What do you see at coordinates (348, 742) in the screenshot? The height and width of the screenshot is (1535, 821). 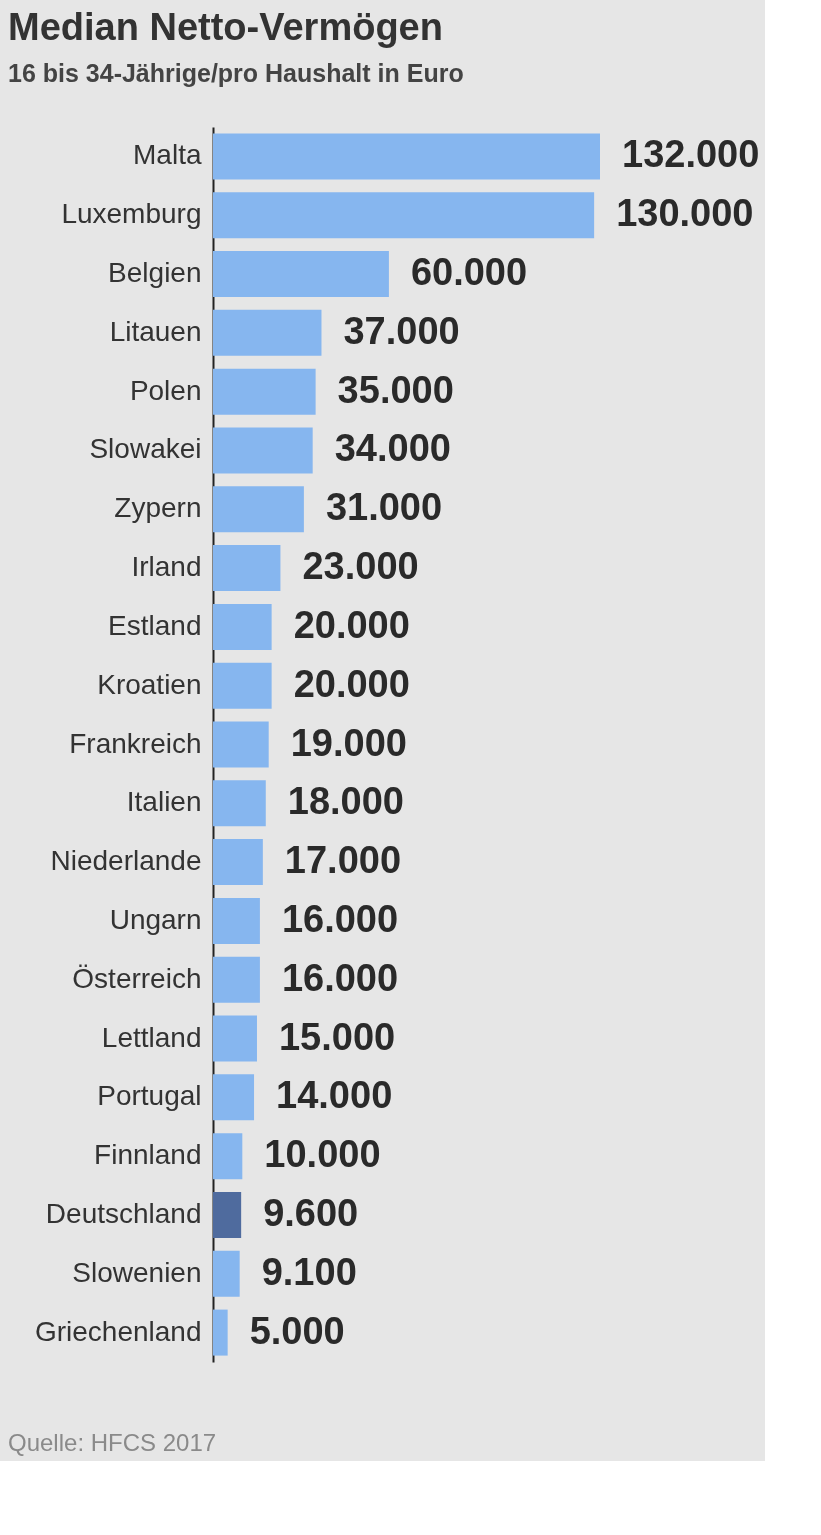 I see `data-label: 19.000` at bounding box center [348, 742].